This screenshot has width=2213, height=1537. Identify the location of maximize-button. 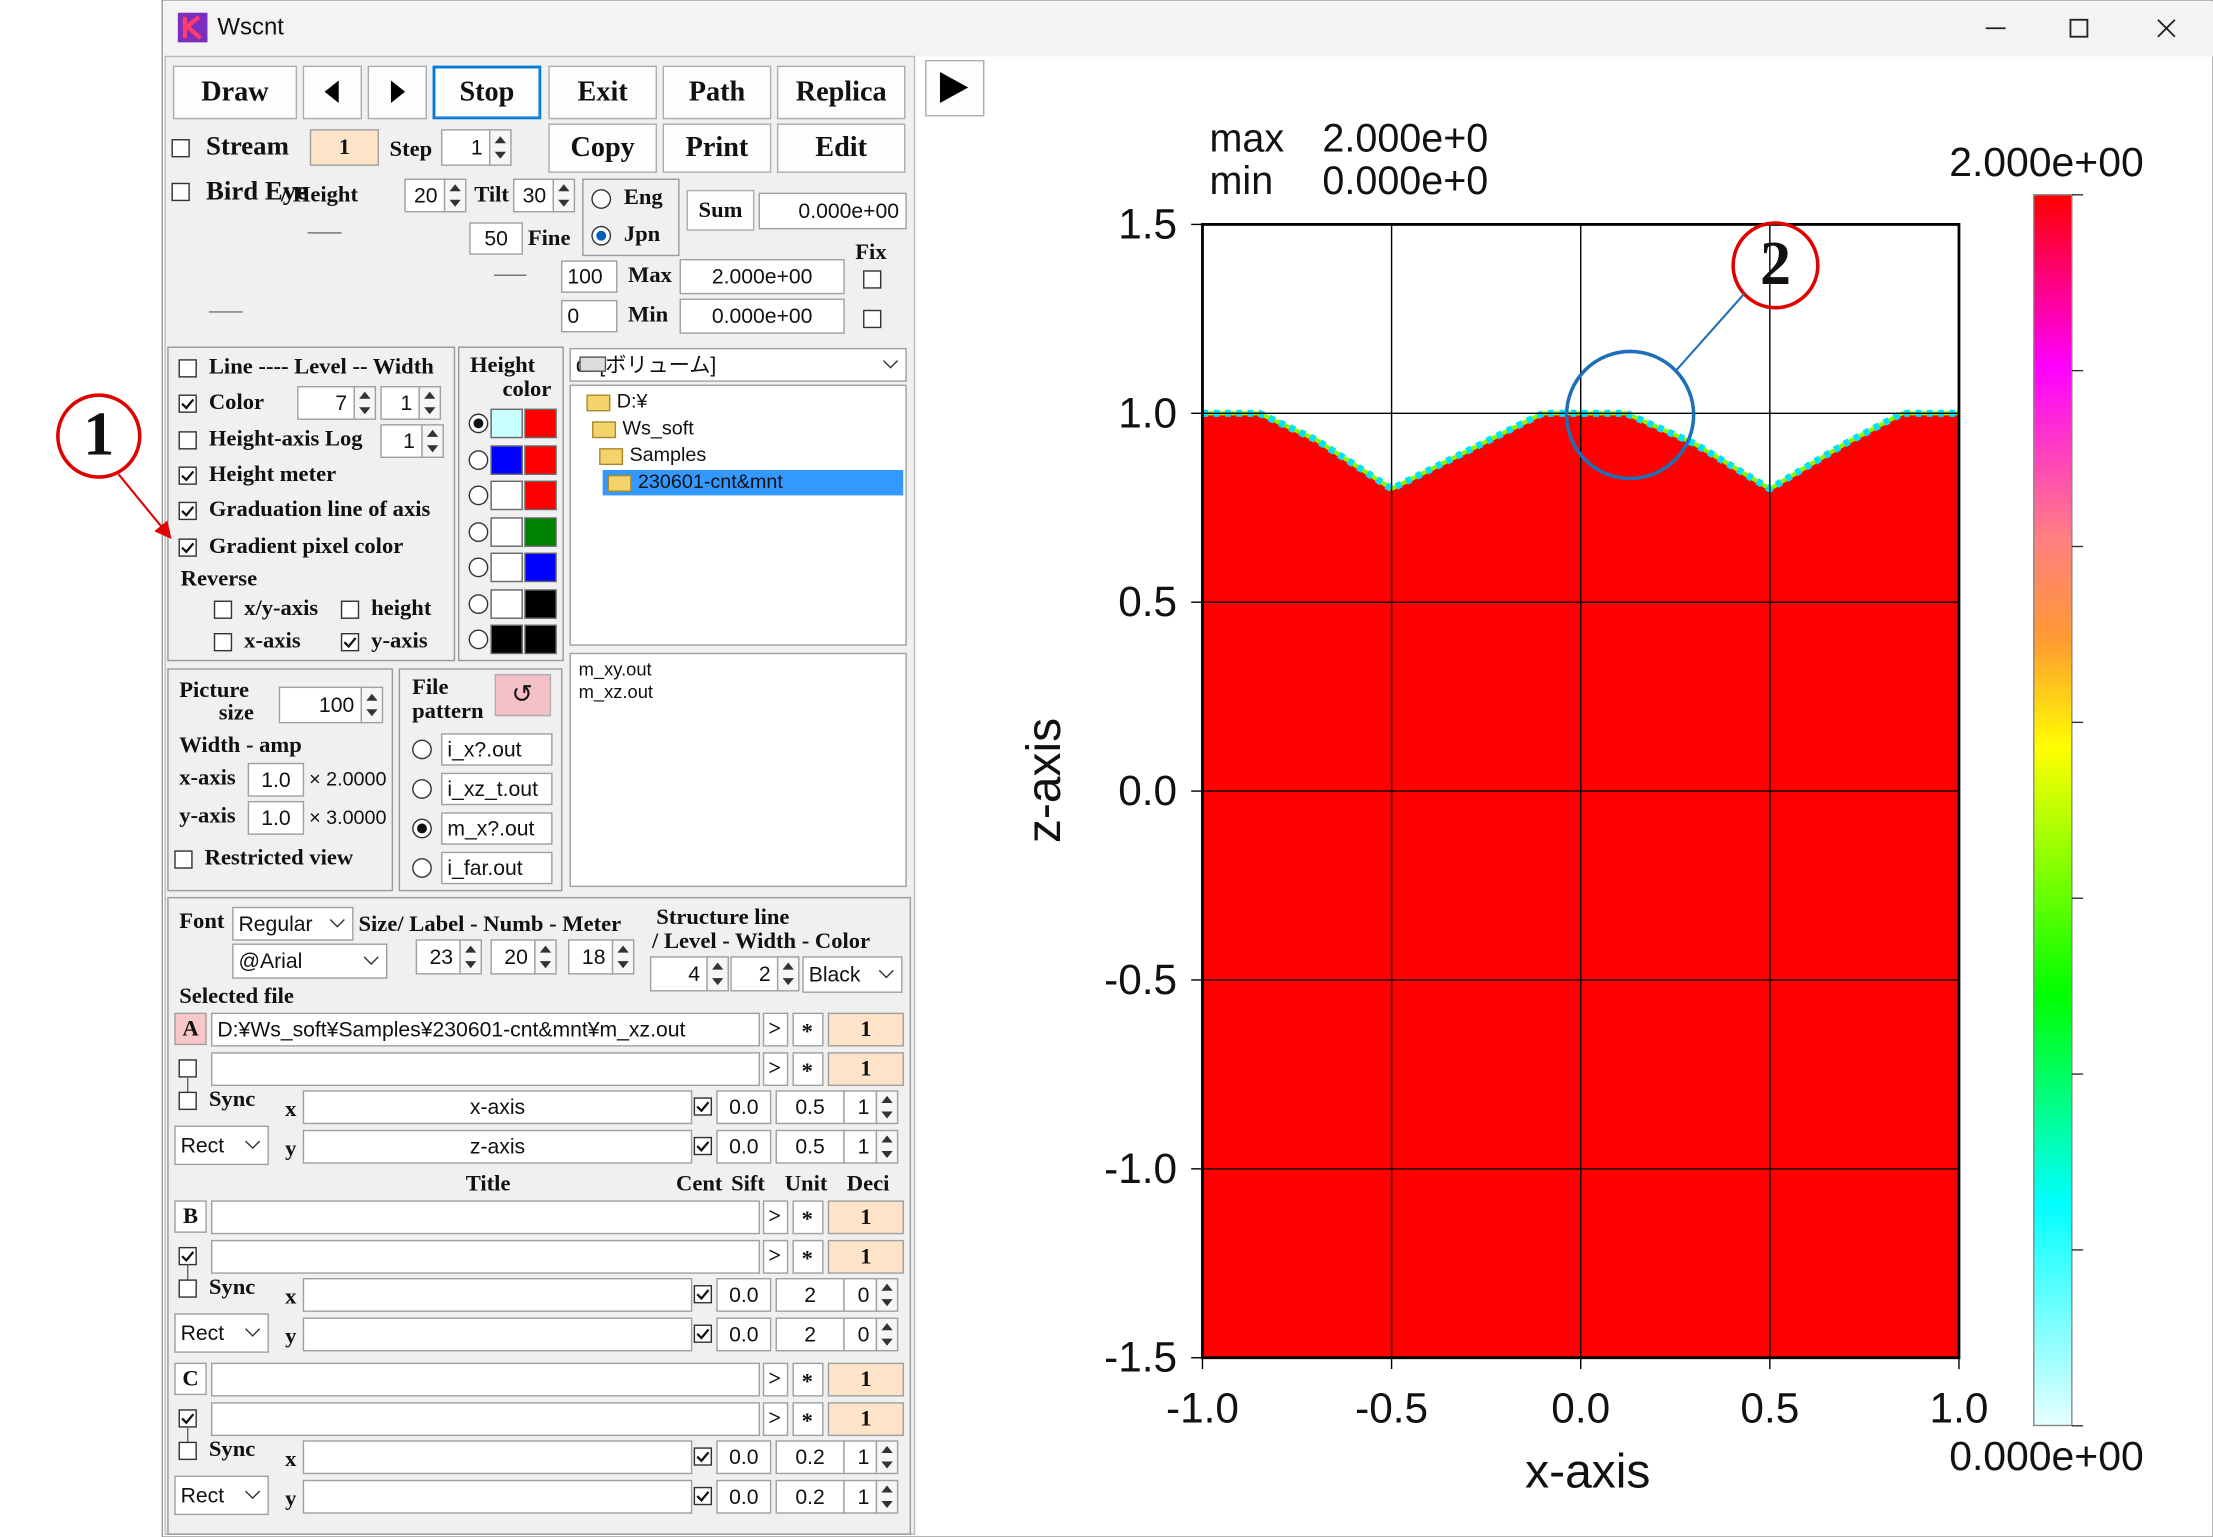
(2079, 28).